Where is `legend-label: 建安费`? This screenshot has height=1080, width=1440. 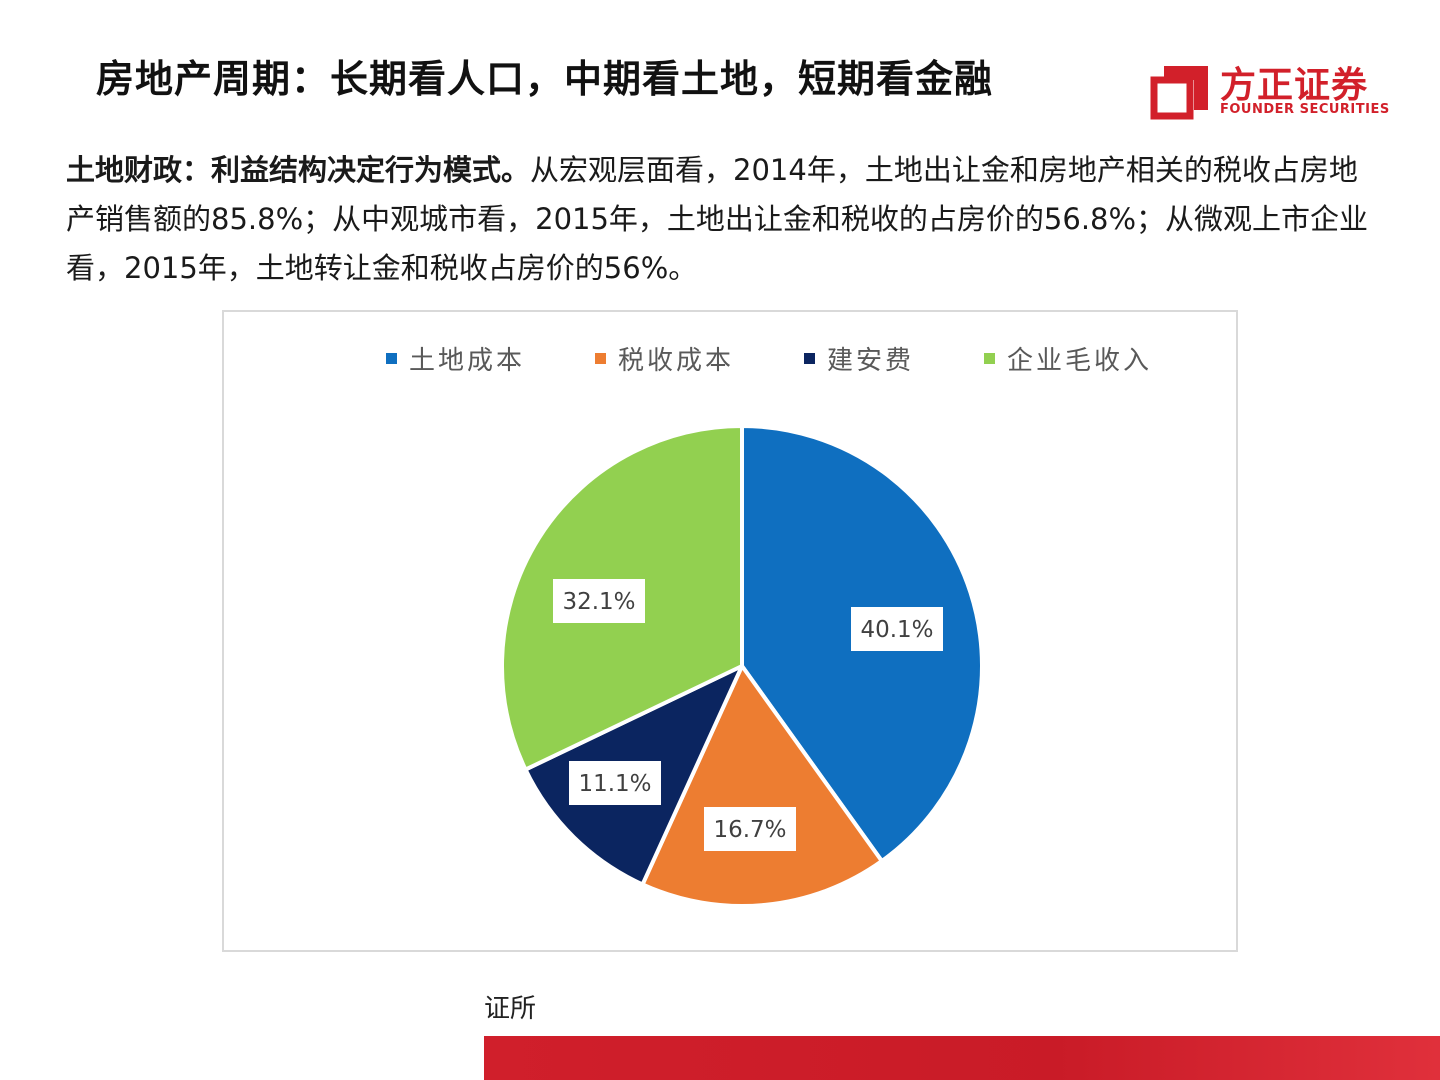 legend-label: 建安费 is located at coordinates (871, 360).